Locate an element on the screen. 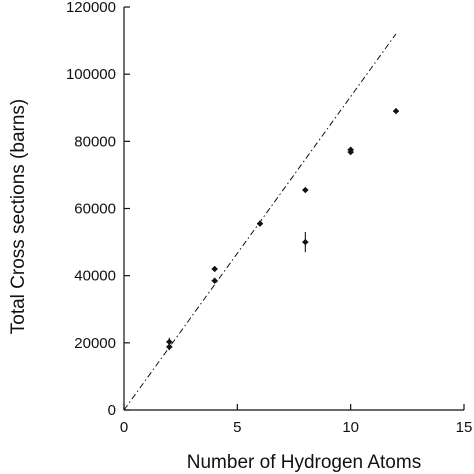 The width and height of the screenshot is (474, 474). x-axis-title: Number of Hydrogen Atoms is located at coordinates (304, 462).